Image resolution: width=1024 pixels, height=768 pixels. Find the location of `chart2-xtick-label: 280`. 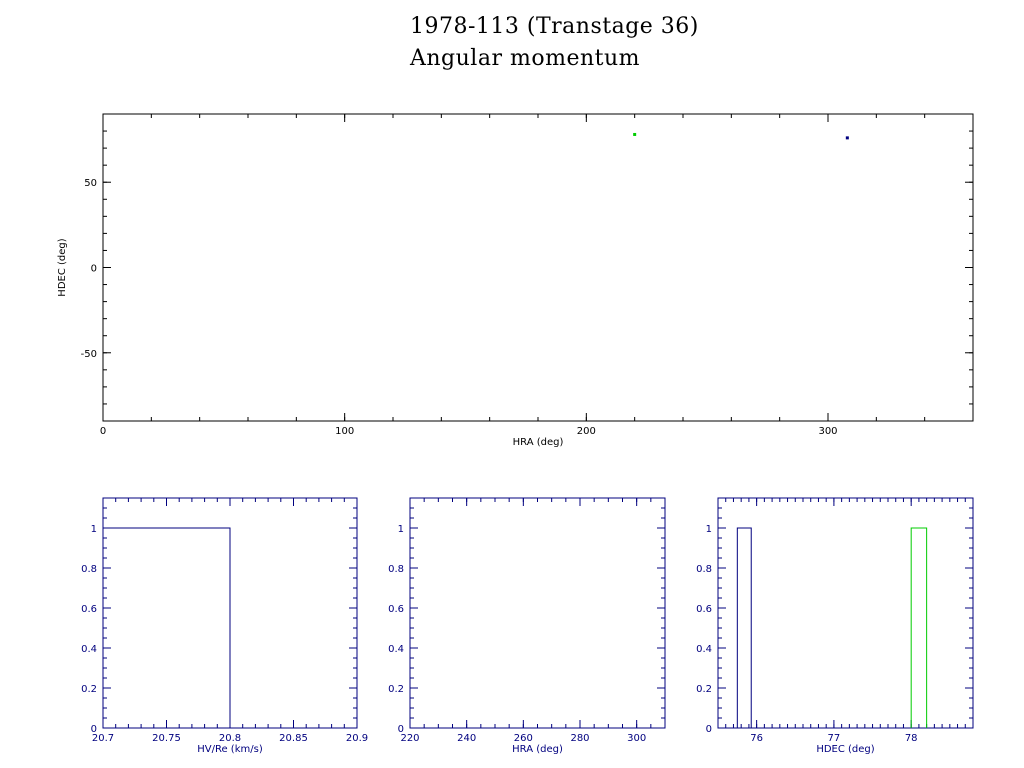

chart2-xtick-label: 280 is located at coordinates (579, 738).